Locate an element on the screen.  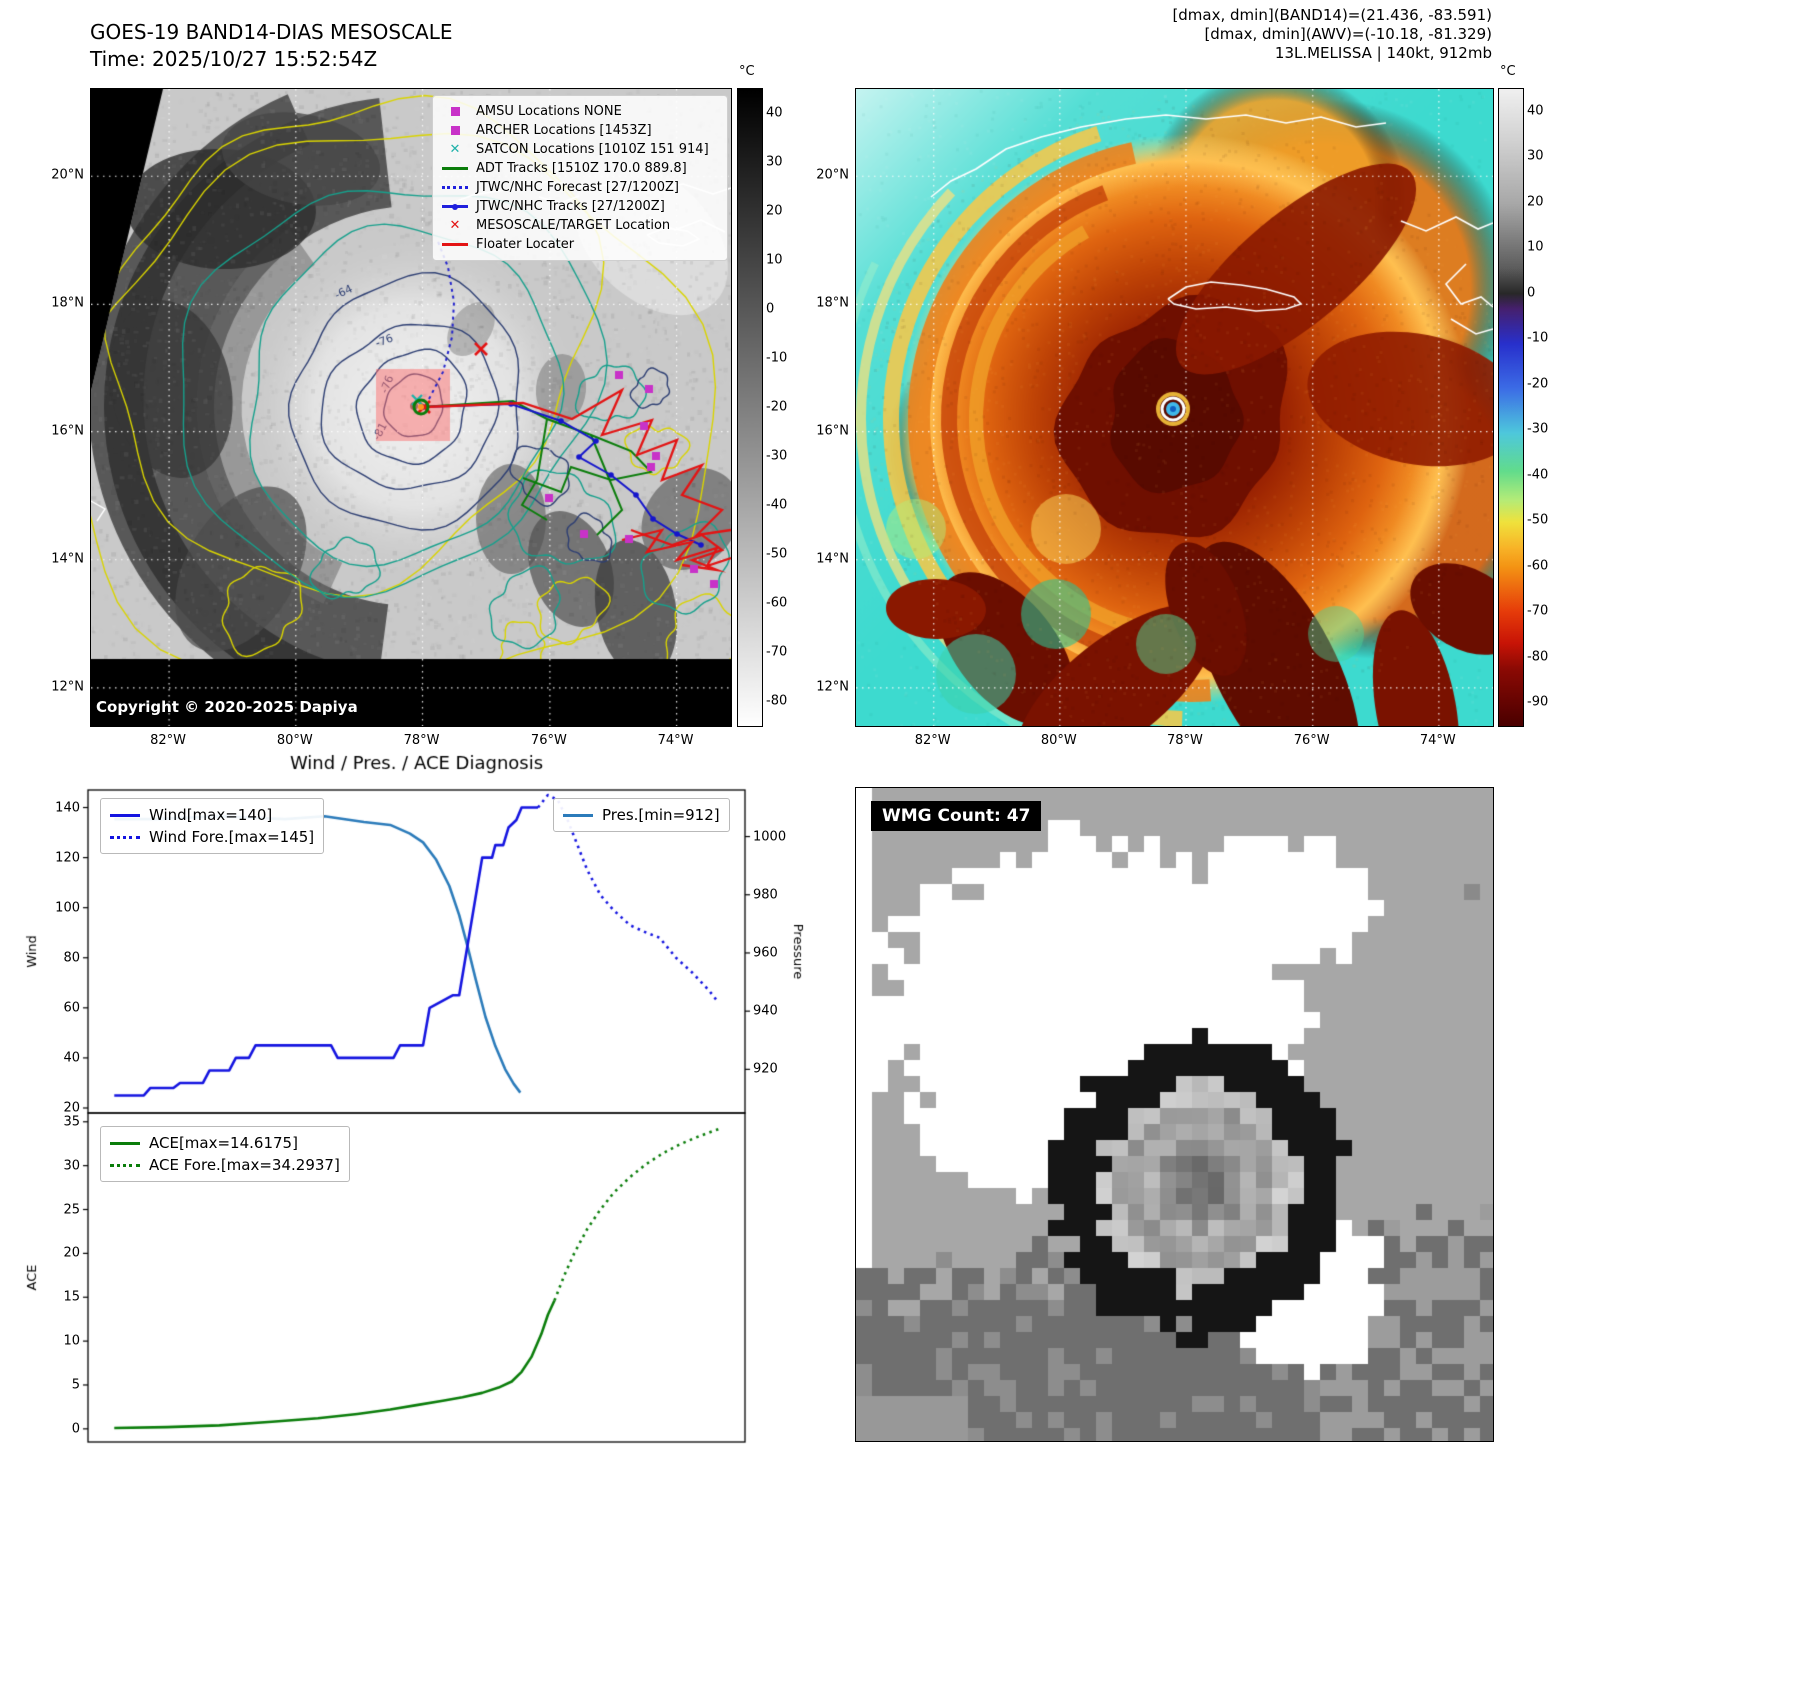
colorbar-tick-label: -30 is located at coordinates (777, 455).